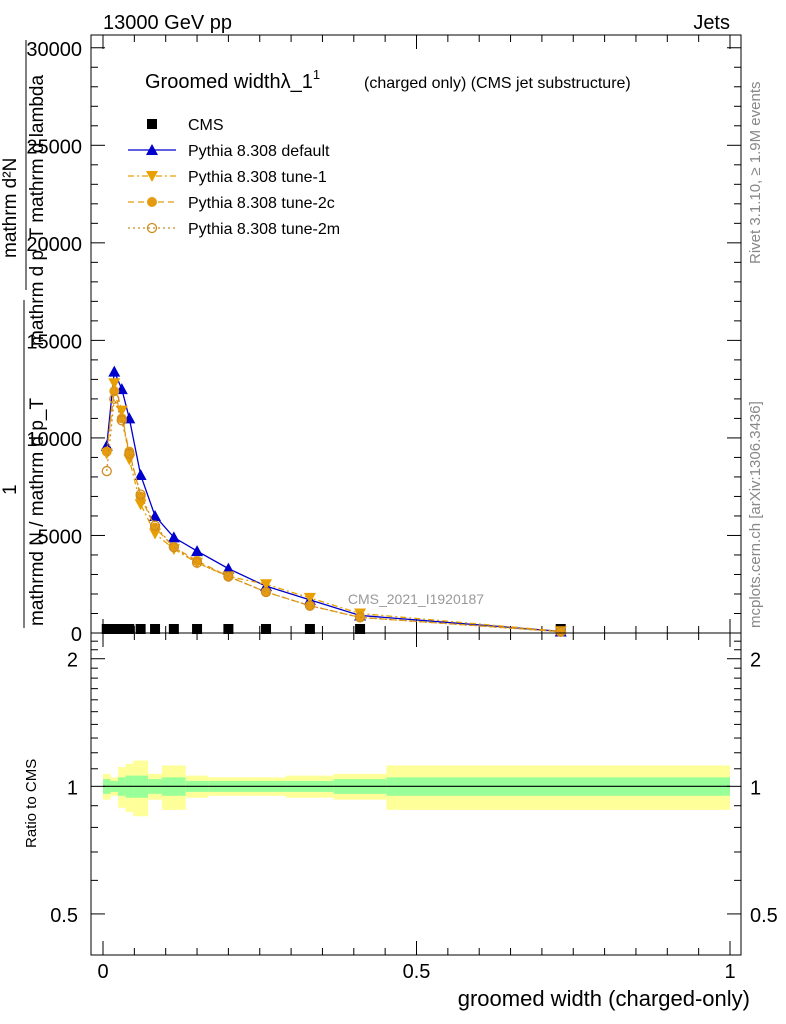 The height and width of the screenshot is (1024, 786). Describe the element at coordinates (755, 514) in the screenshot. I see `mcplots-label: mcplots.cern.ch [arXiv:1306.3436]` at that location.